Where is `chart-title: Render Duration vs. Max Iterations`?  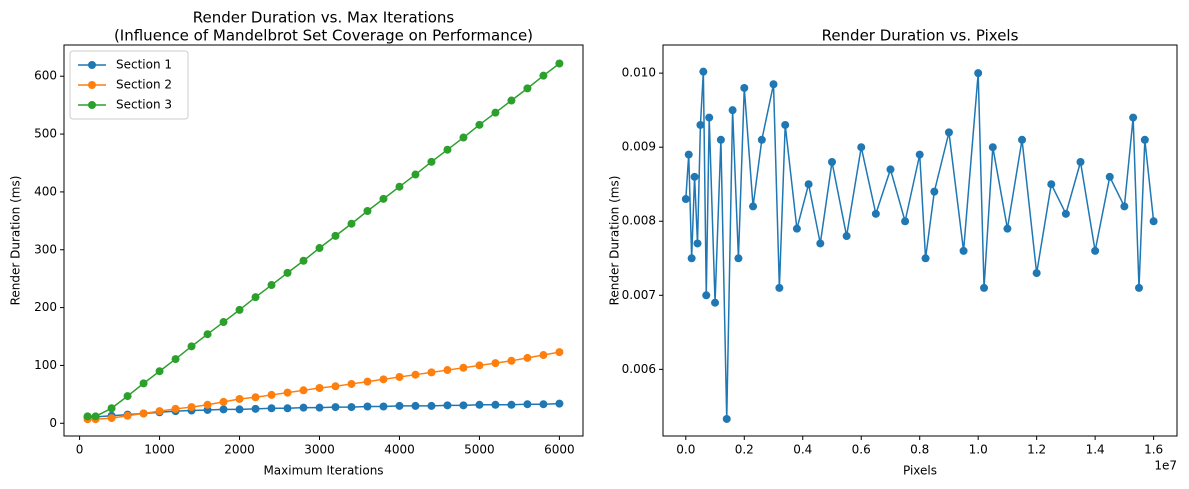
chart-title: Render Duration vs. Max Iterations is located at coordinates (324, 18).